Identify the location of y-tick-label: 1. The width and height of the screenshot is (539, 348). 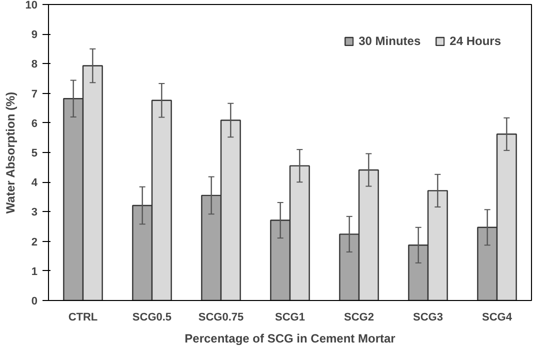
(34, 272).